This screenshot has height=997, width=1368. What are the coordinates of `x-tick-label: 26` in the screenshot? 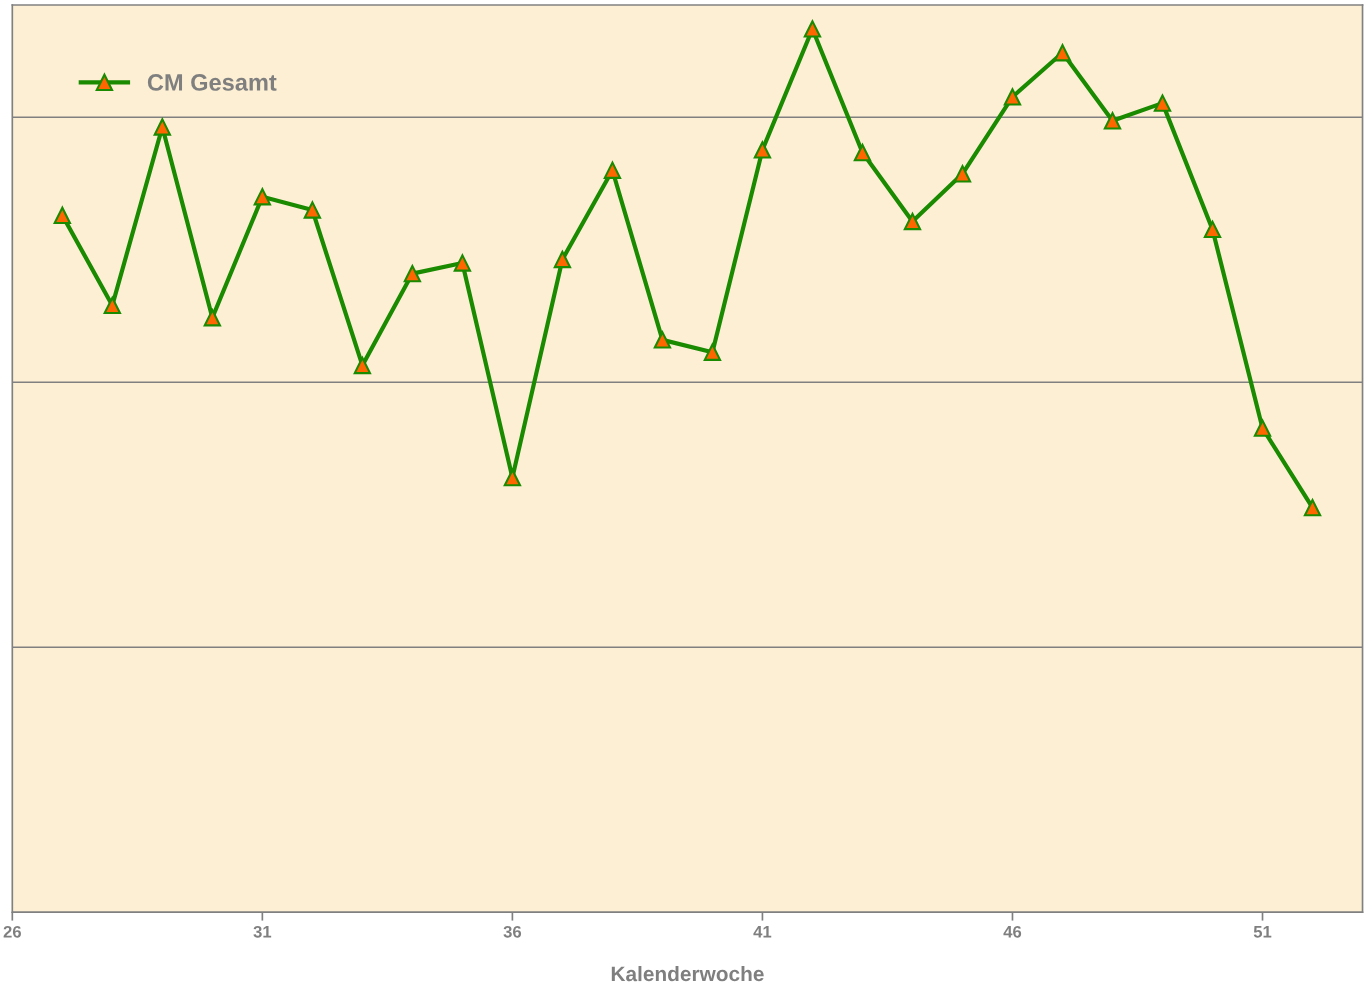 It's located at (12, 931).